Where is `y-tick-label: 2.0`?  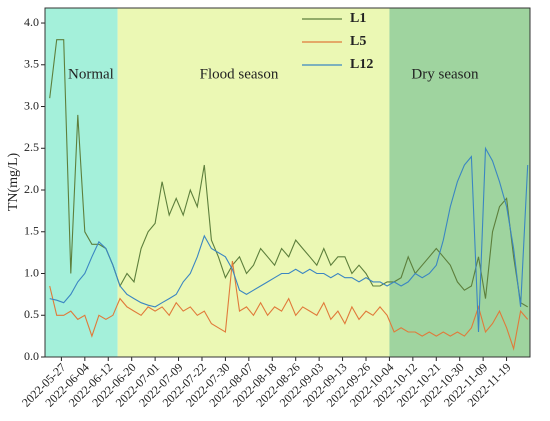
y-tick-label: 2.0 is located at coordinates (31, 189).